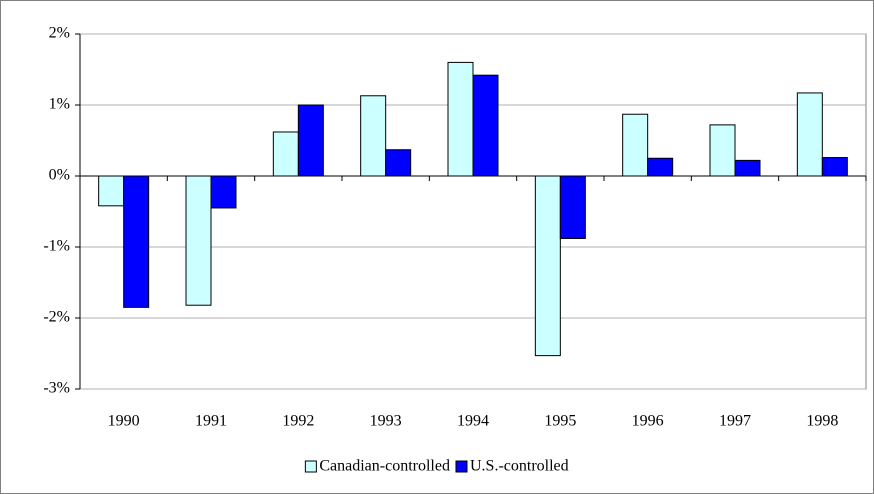 This screenshot has width=874, height=494. I want to click on x-tick-label: 1996, so click(648, 421).